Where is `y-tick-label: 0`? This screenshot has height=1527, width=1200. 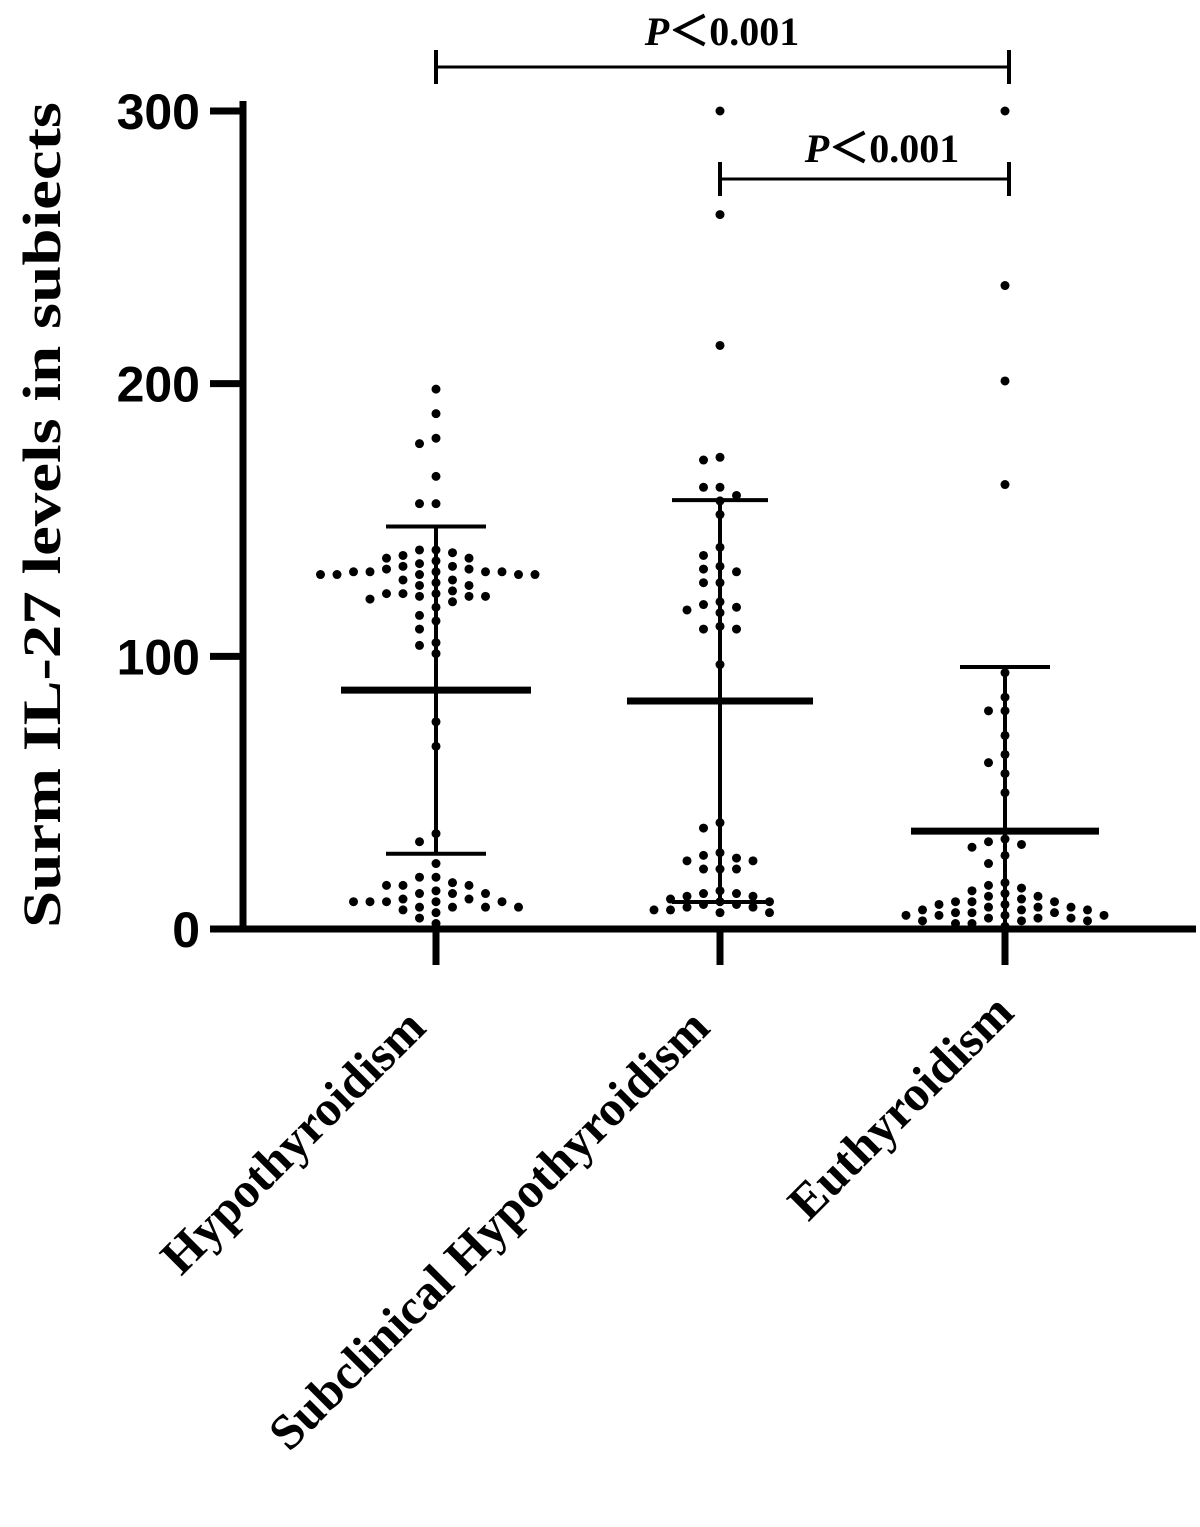
y-tick-label: 0 is located at coordinates (186, 930).